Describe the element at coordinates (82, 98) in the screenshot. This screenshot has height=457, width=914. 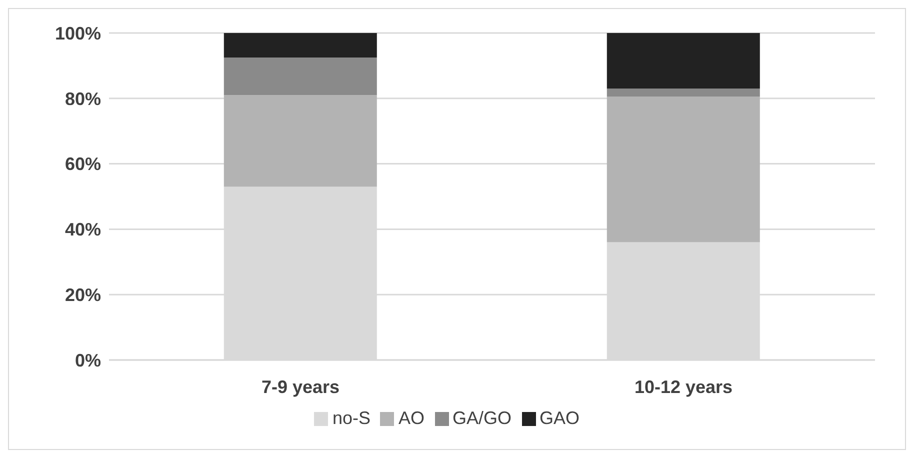
I see `y-tick-label: 80%` at that location.